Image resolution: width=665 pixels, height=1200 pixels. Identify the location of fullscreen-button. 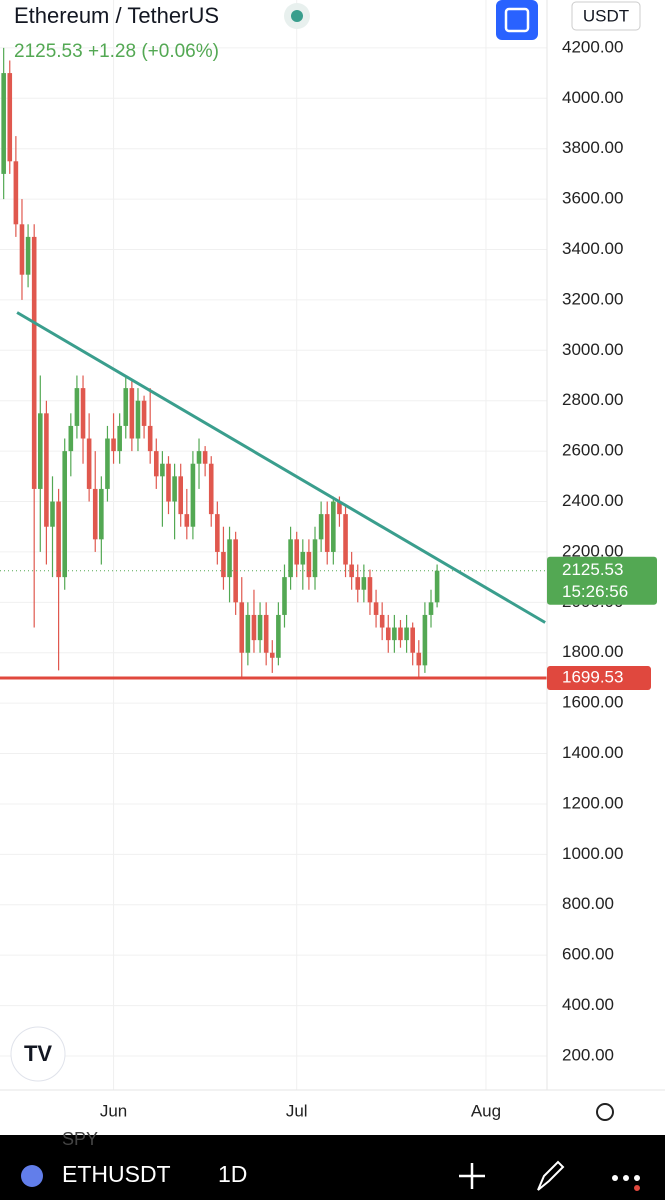
(517, 20).